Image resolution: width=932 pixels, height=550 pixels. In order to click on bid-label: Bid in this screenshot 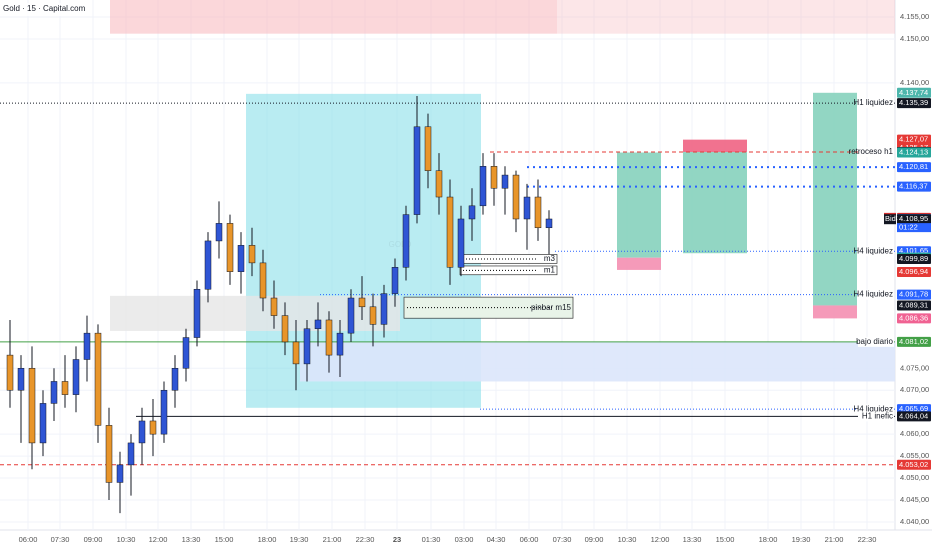, I will do `click(890, 218)`.